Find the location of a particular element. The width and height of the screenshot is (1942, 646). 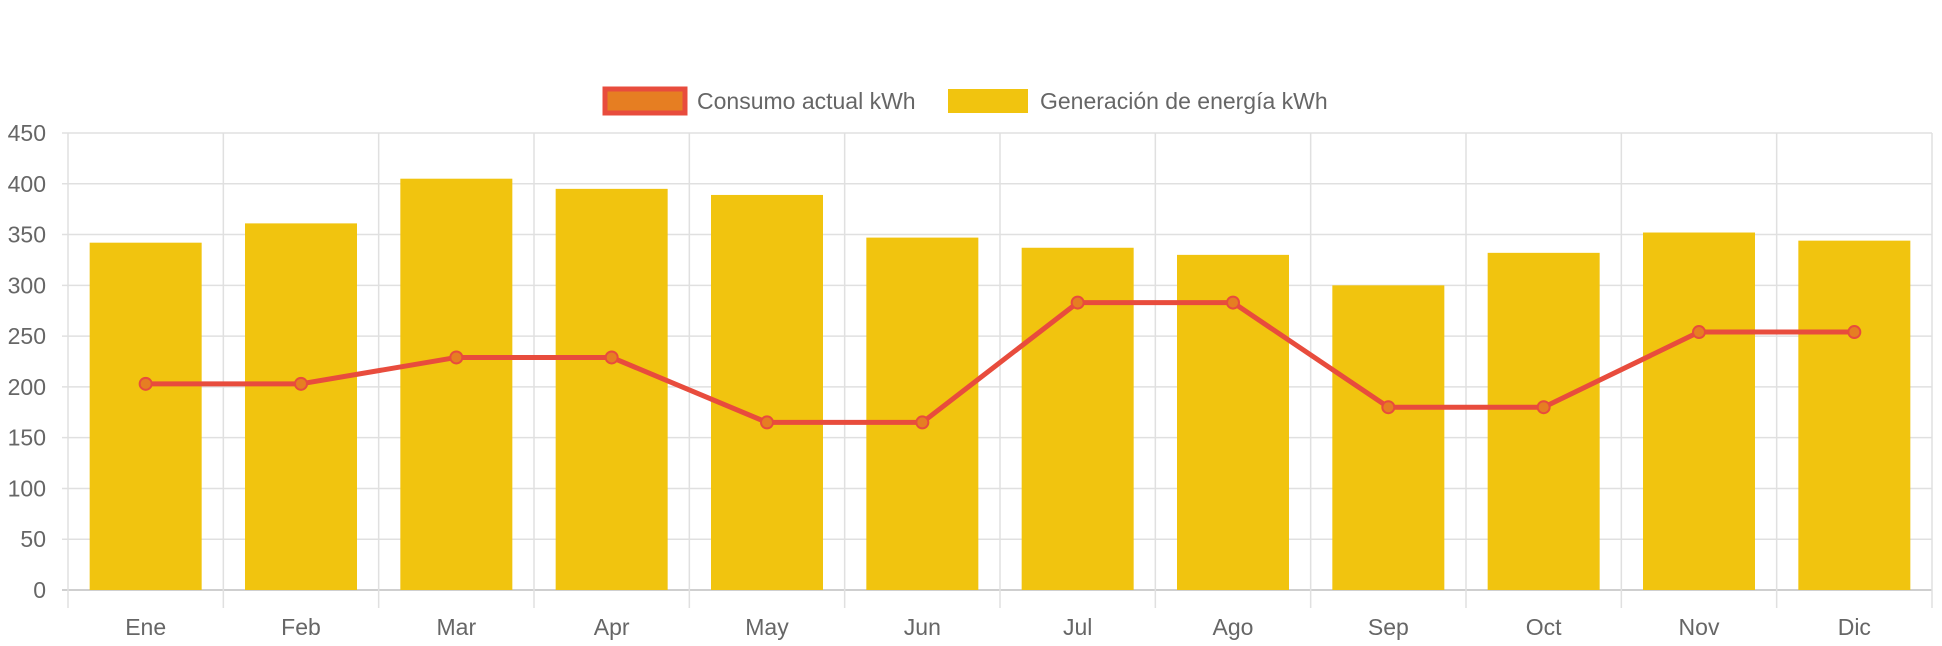

legend-label-generacion: Generación de energía kWh is located at coordinates (1184, 101).